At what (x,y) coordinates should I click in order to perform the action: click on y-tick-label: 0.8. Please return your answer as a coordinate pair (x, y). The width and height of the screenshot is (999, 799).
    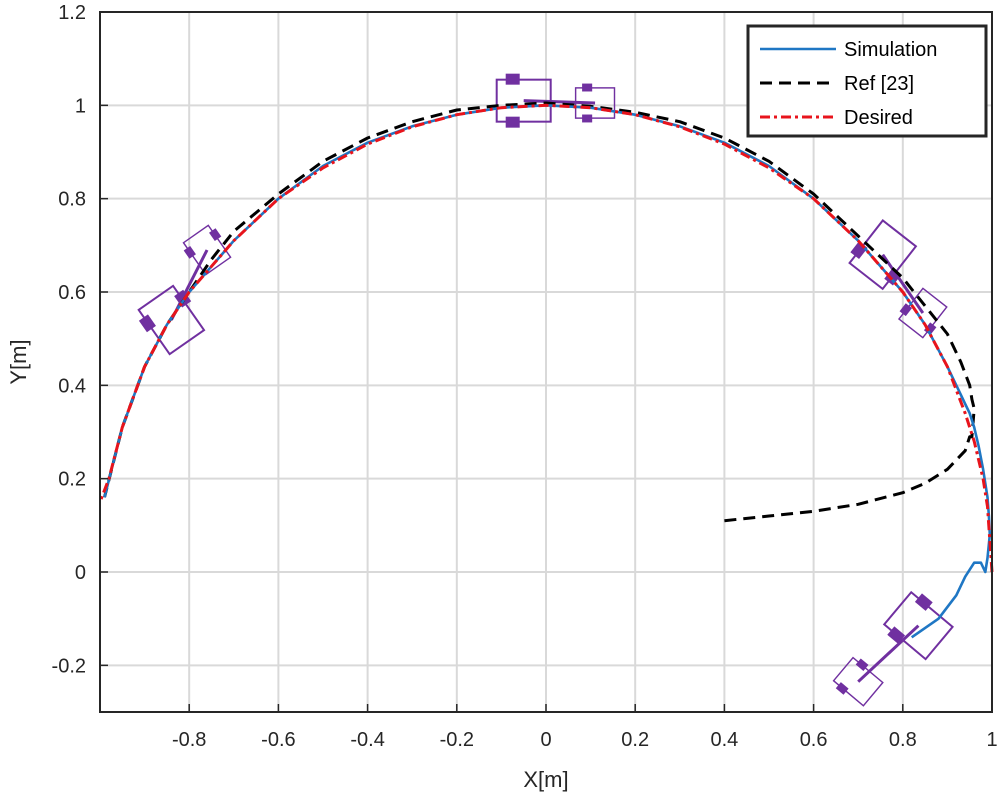
    Looking at the image, I should click on (72, 200).